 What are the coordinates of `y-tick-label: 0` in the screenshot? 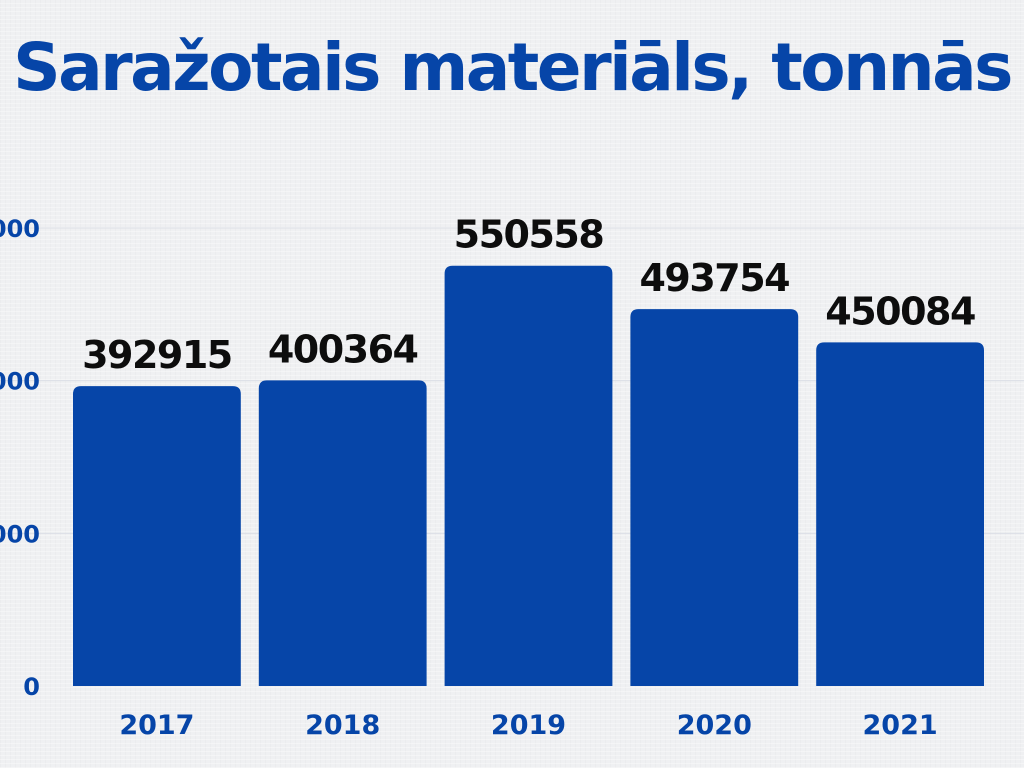 It's located at (31, 687).